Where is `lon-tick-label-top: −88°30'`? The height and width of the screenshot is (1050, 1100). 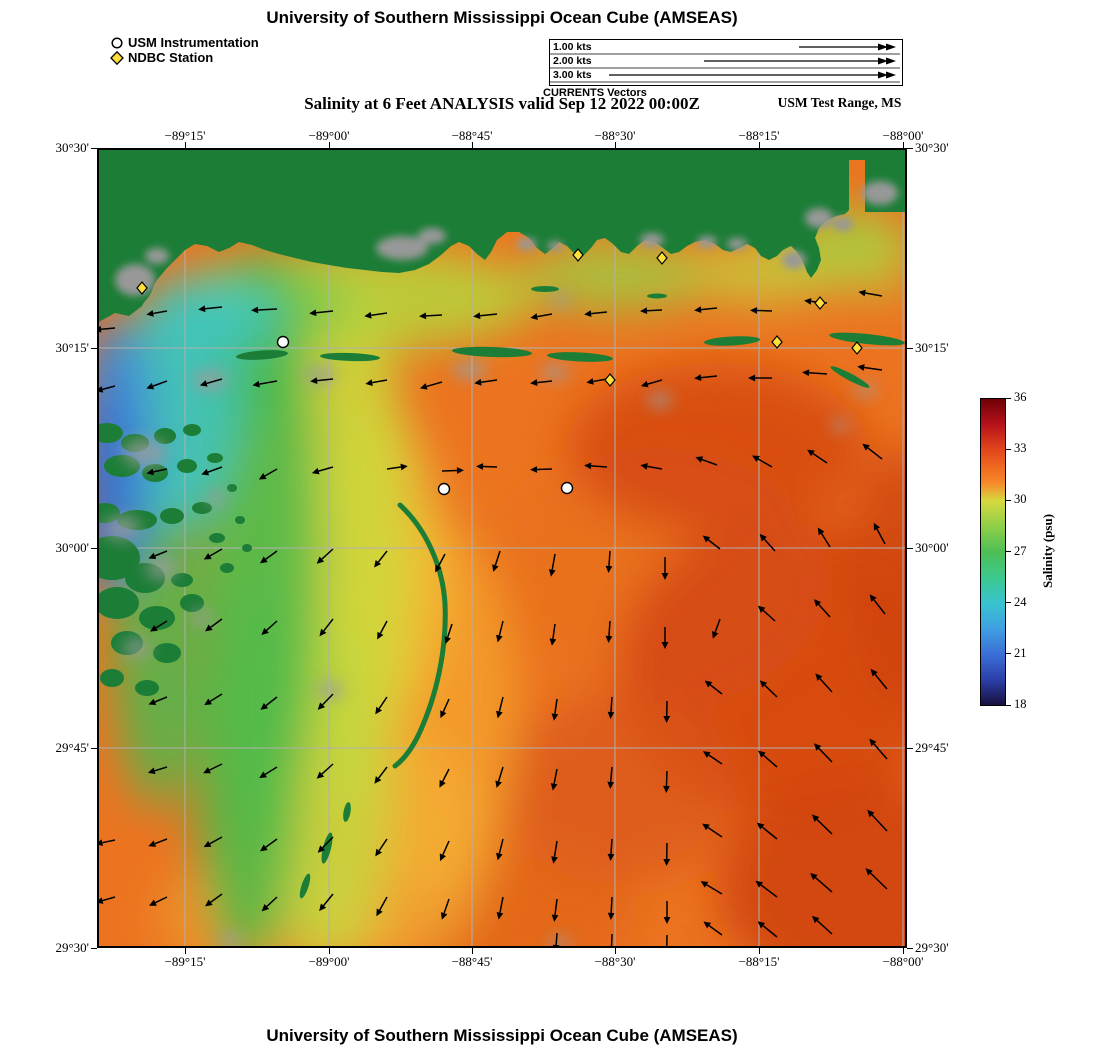 lon-tick-label-top: −88°30' is located at coordinates (615, 135).